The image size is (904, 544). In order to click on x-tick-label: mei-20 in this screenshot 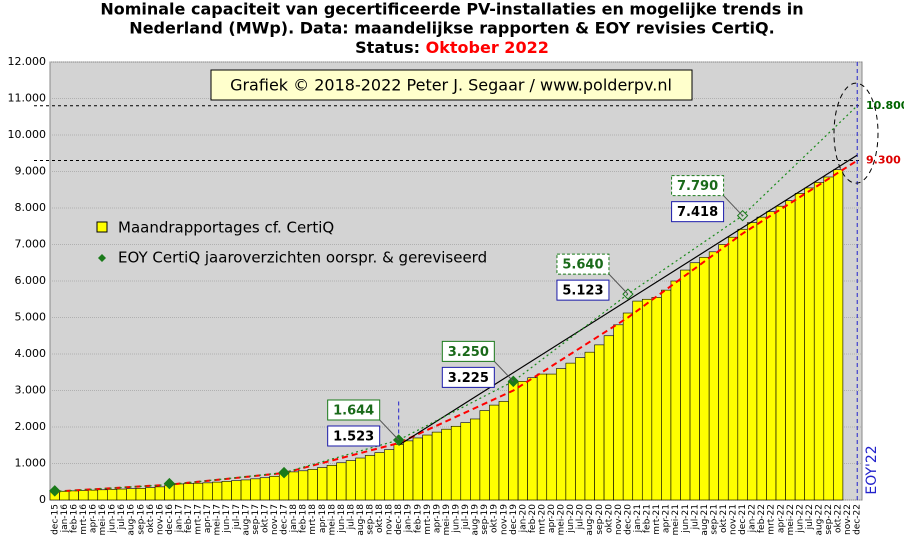, I will do `click(562, 520)`.